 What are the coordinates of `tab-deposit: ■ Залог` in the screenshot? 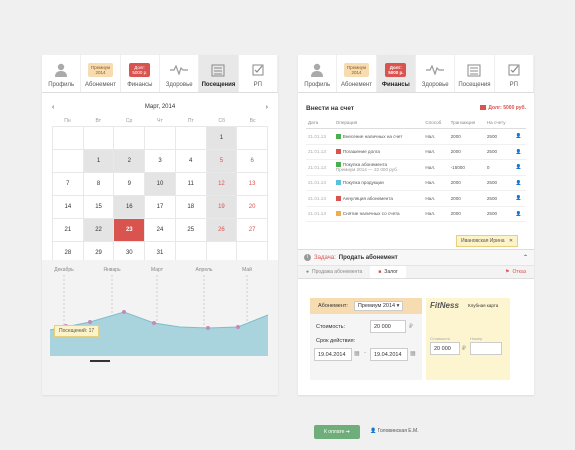 It's located at (388, 272).